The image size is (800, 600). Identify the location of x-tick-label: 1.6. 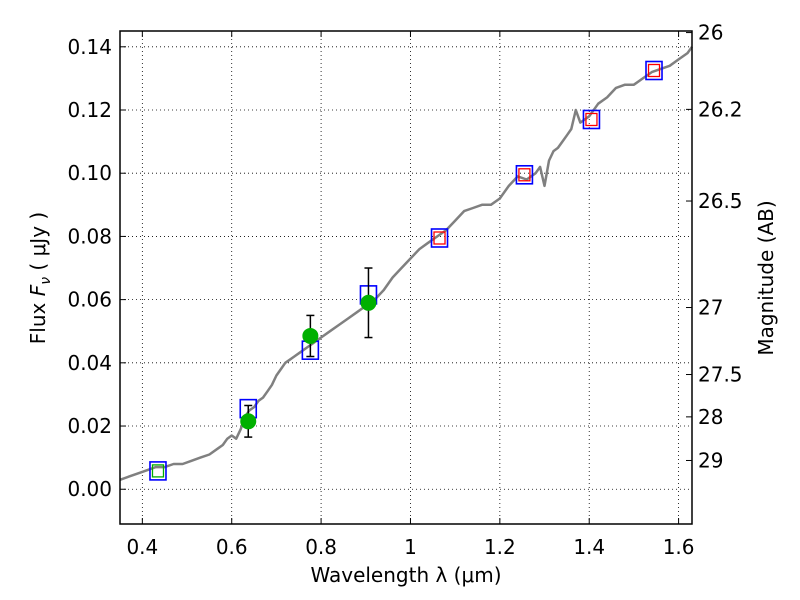
(679, 547).